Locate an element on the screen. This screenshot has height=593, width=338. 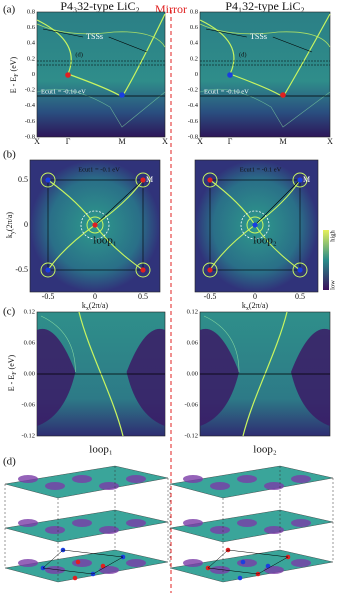
x-tick-label: 0.5 is located at coordinates (143, 296).